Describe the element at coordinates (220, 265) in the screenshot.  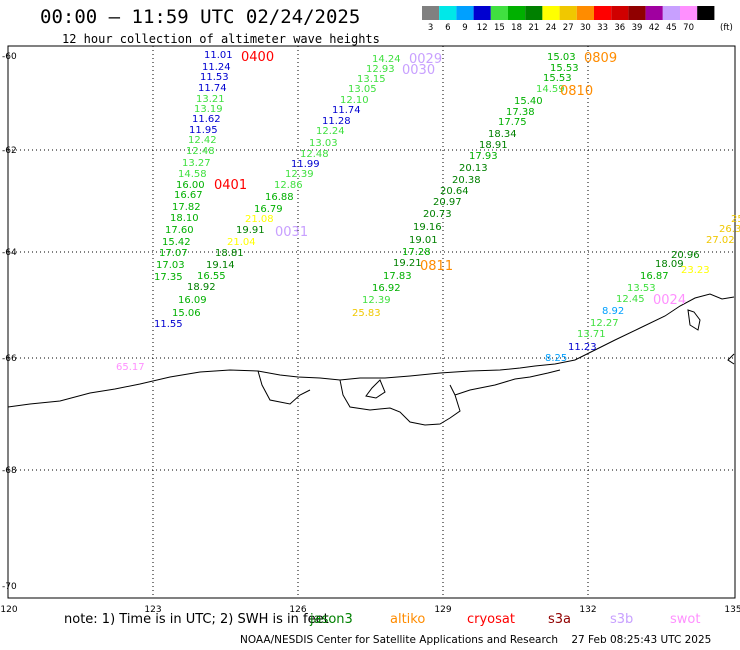
I see `wave-height-label: 19.14` at that location.